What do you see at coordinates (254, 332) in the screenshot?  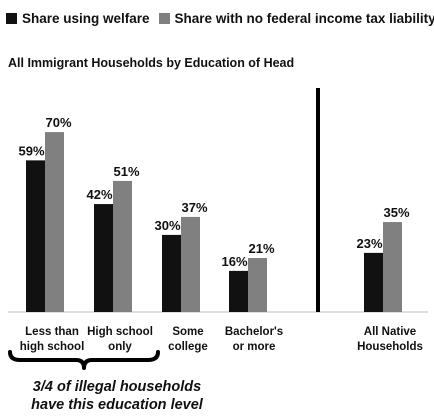 I see `category-label-3-line-0: Bachelor's` at bounding box center [254, 332].